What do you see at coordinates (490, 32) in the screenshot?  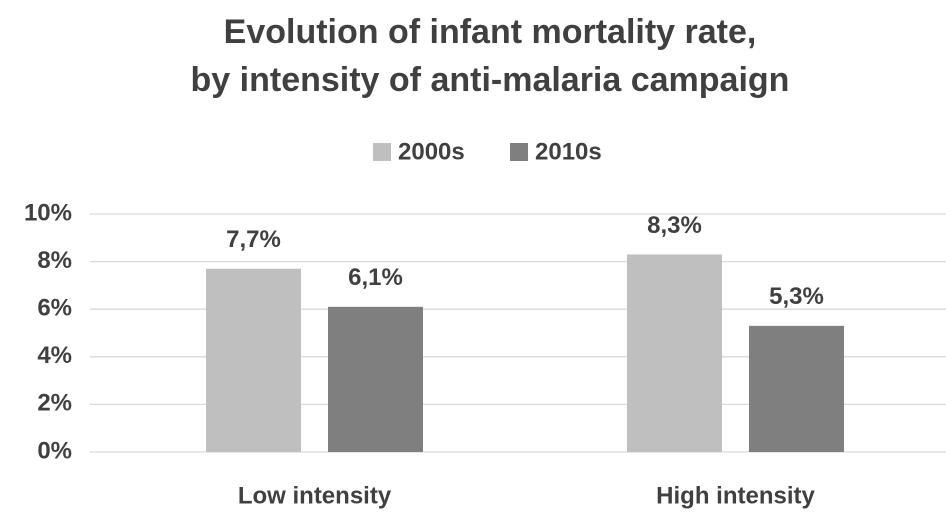 I see `chart-title: Evolution of infant mortality rate,` at bounding box center [490, 32].